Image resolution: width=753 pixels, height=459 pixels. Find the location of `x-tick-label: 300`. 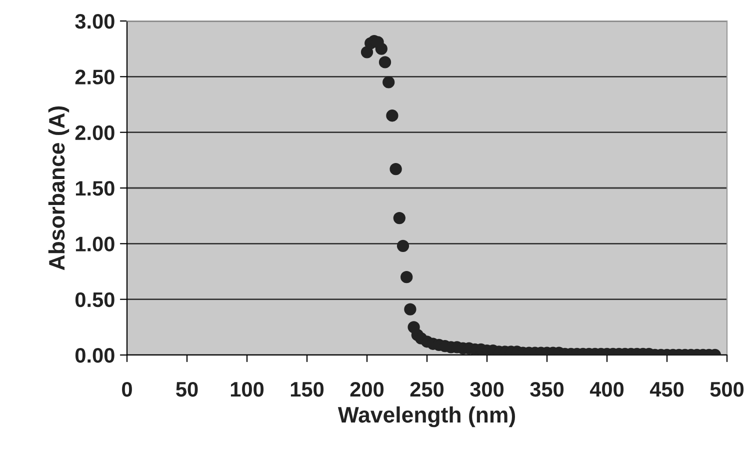

x-tick-label: 300 is located at coordinates (487, 389).